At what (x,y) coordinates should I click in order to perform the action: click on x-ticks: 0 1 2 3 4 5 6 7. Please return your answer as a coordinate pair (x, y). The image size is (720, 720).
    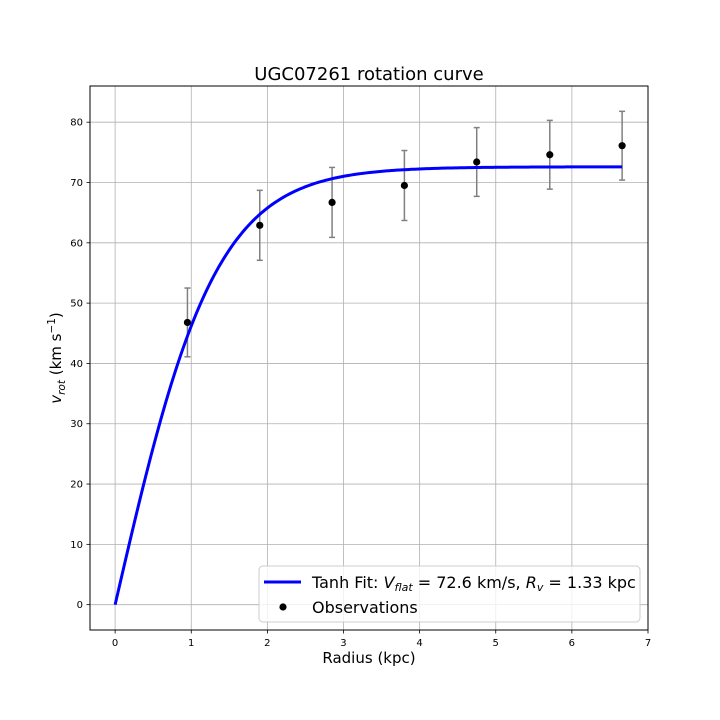
    Looking at the image, I should click on (381, 639).